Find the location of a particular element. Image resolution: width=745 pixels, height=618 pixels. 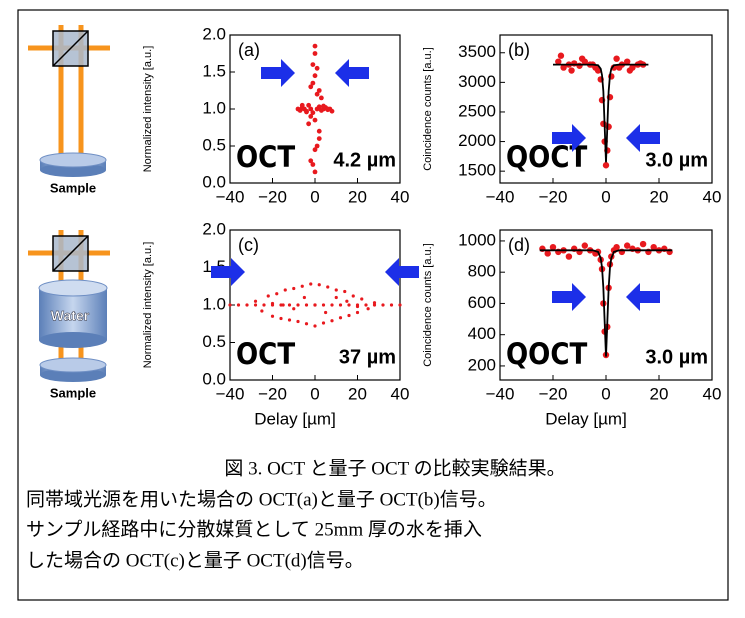

plot-frame is located at coordinates (315, 109).